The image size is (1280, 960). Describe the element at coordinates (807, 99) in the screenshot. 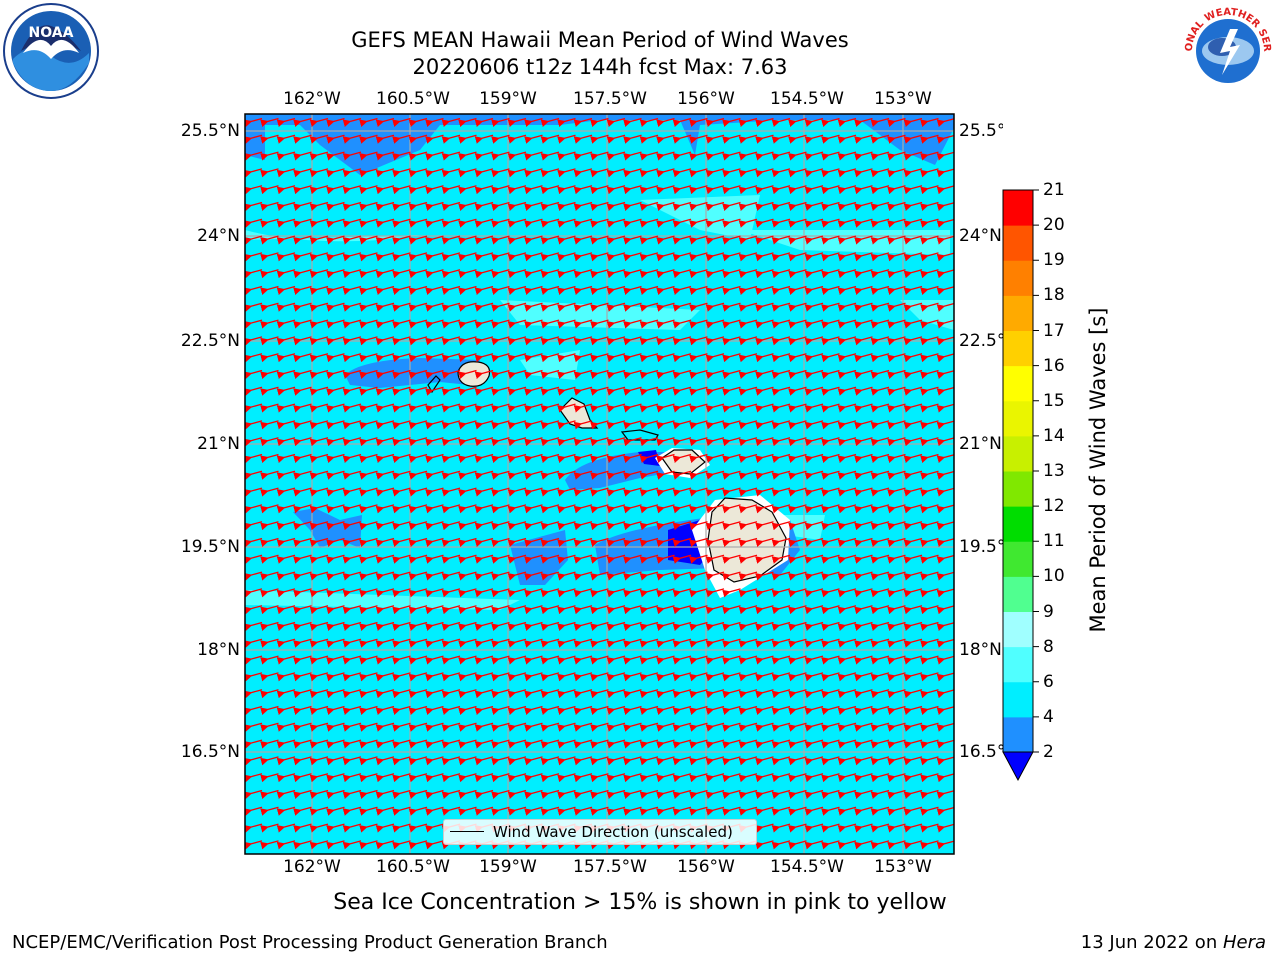

I see `longitude-label: 154.5°W` at that location.